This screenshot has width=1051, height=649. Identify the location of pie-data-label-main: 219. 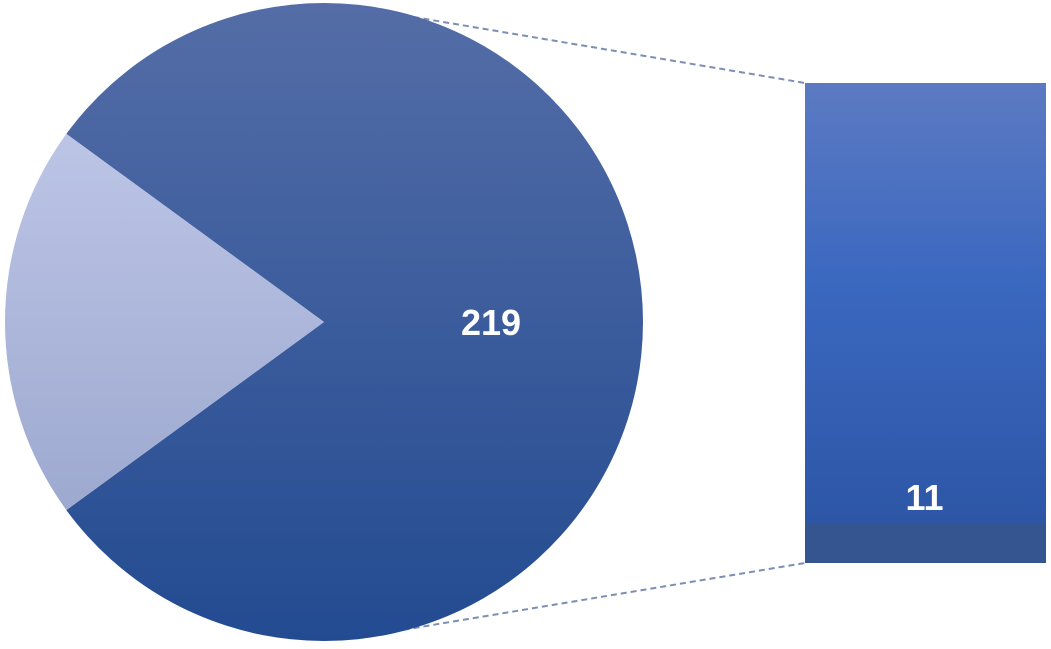
(491, 322).